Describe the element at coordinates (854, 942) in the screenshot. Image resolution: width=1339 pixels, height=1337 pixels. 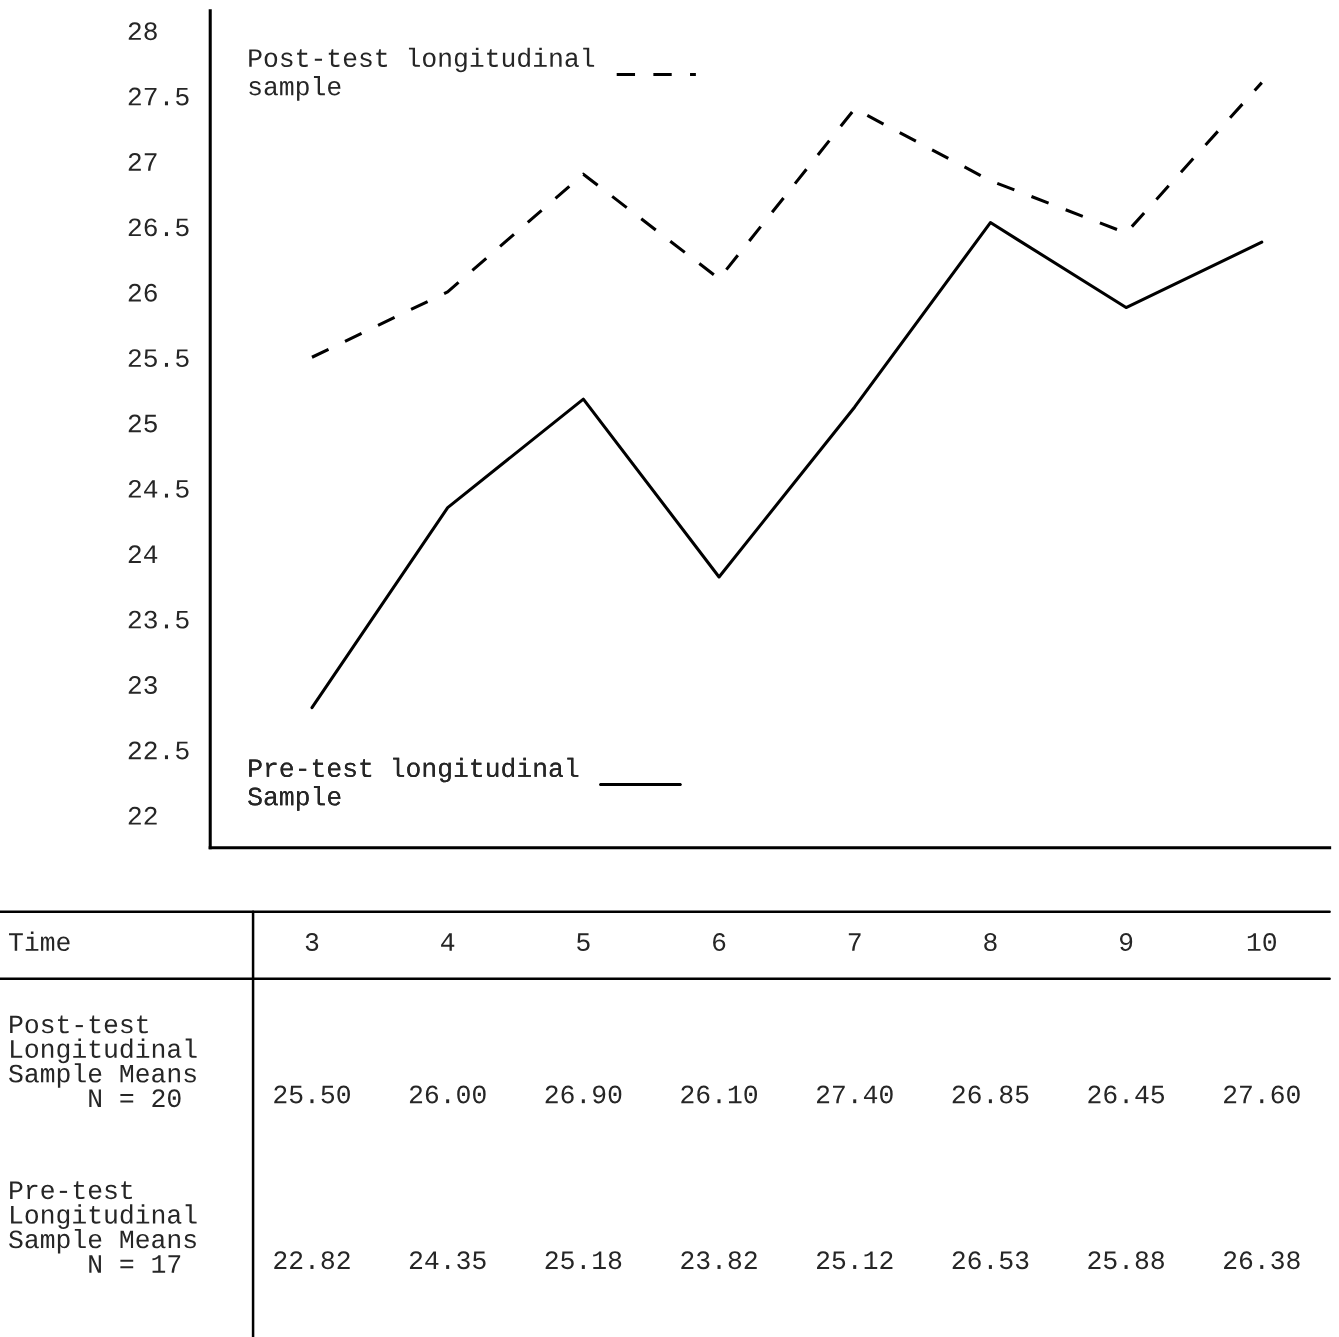
I see `x-tick-label: 7` at that location.